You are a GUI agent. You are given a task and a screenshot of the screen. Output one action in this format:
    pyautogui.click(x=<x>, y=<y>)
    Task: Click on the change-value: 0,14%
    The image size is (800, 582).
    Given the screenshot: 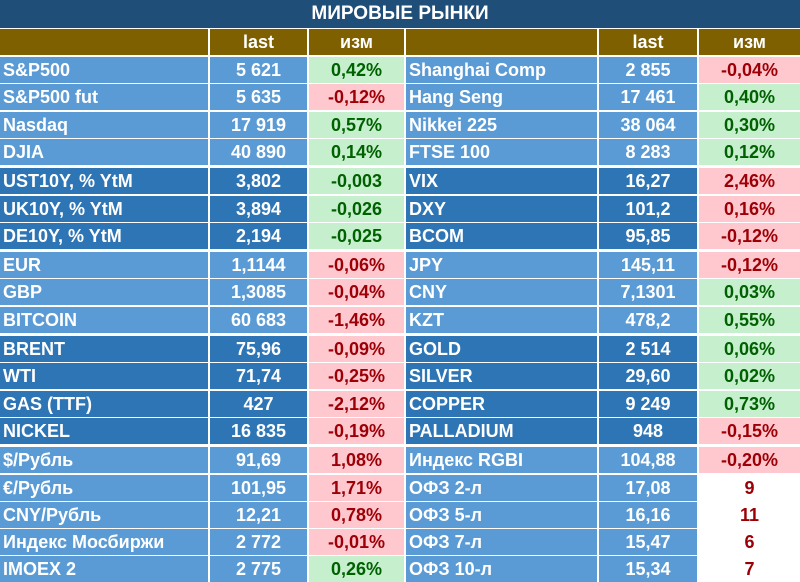 What is the action you would take?
    pyautogui.click(x=356, y=152)
    